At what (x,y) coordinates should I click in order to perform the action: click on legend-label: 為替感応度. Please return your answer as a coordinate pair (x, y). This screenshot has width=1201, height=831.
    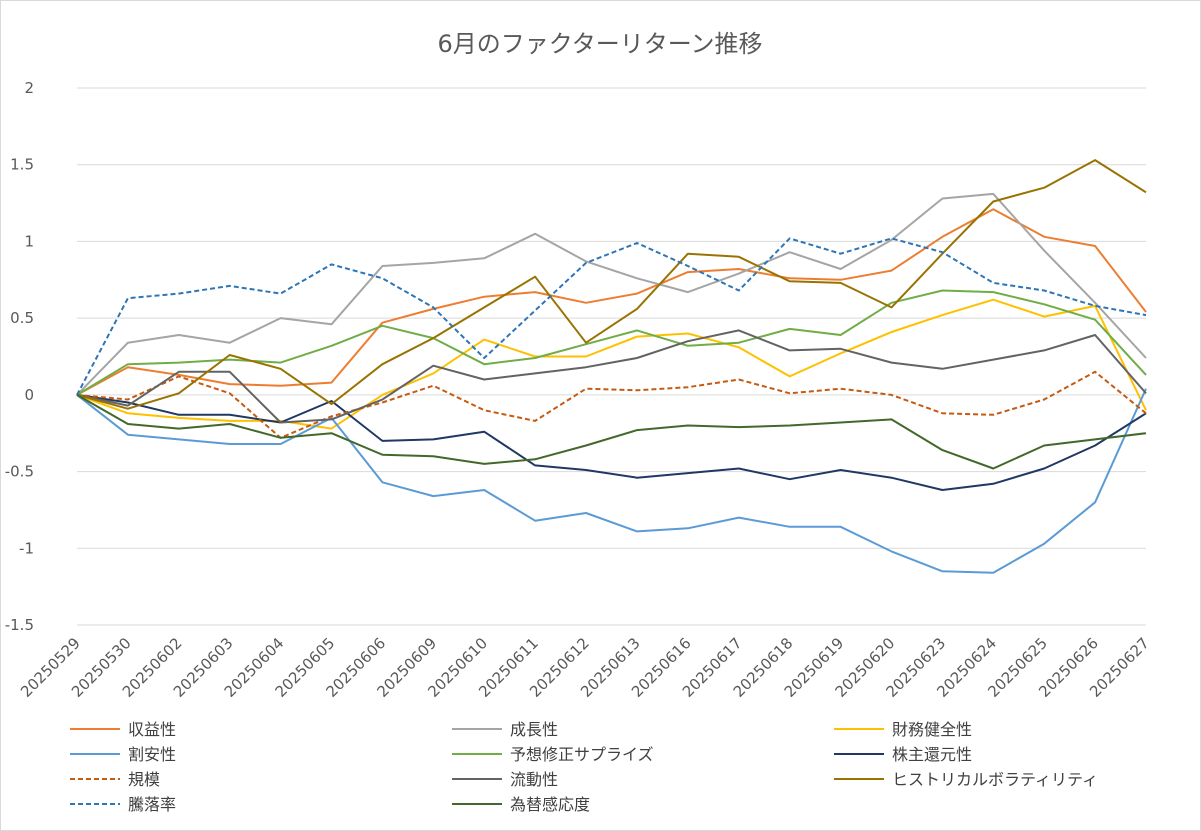
    Looking at the image, I should click on (550, 804).